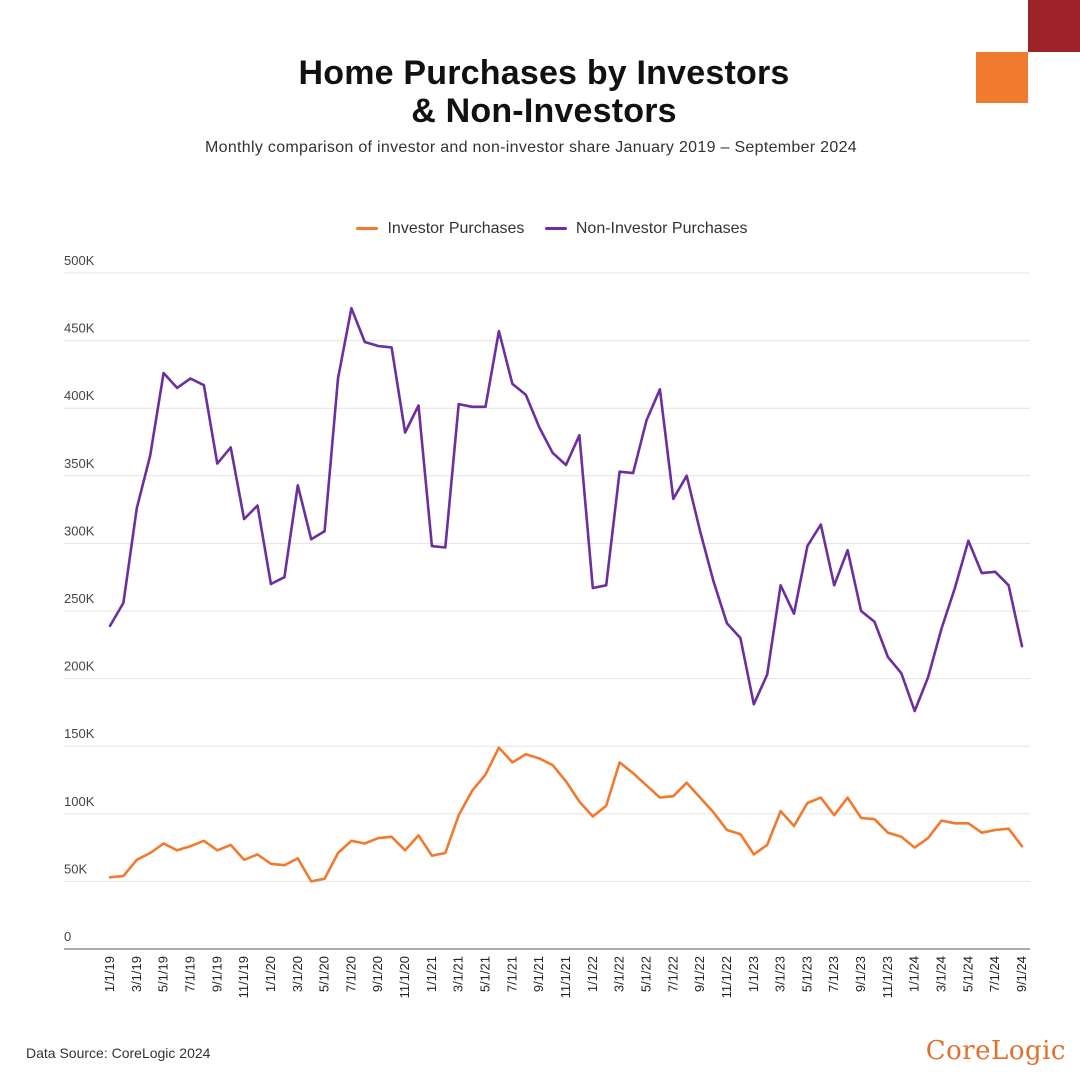  What do you see at coordinates (377, 974) in the screenshot?
I see `x-tick-label: 9/1/20` at bounding box center [377, 974].